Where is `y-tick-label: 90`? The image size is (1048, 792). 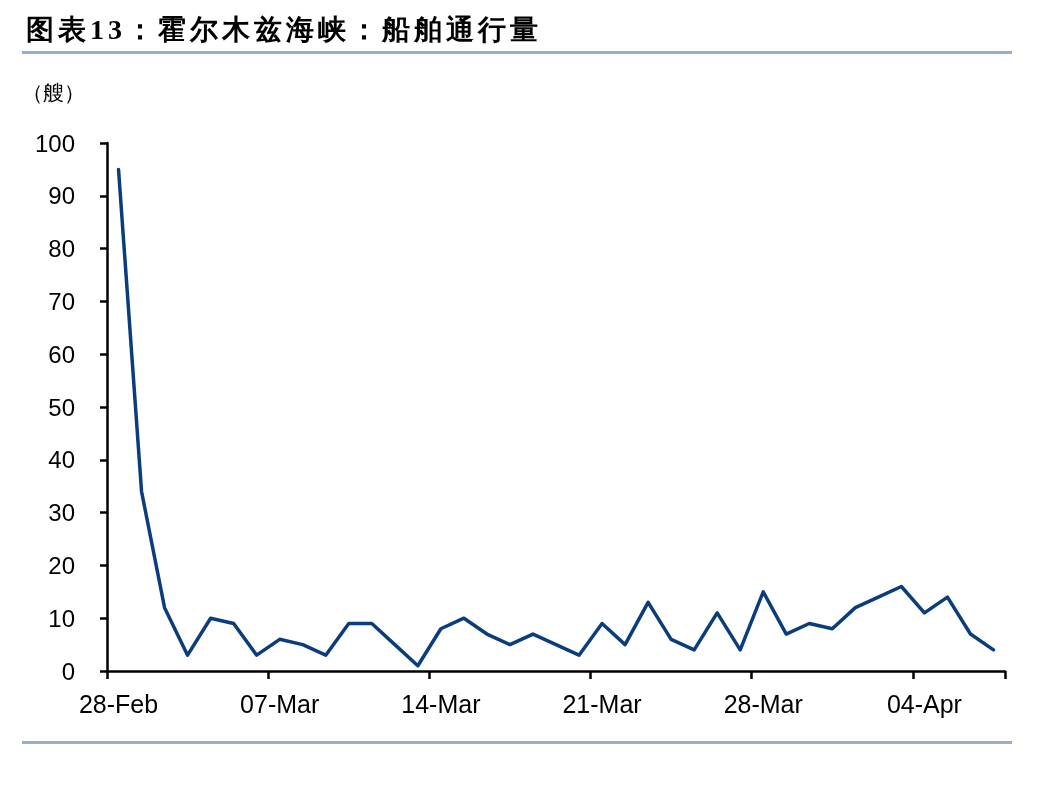
y-tick-label: 90 is located at coordinates (61, 196).